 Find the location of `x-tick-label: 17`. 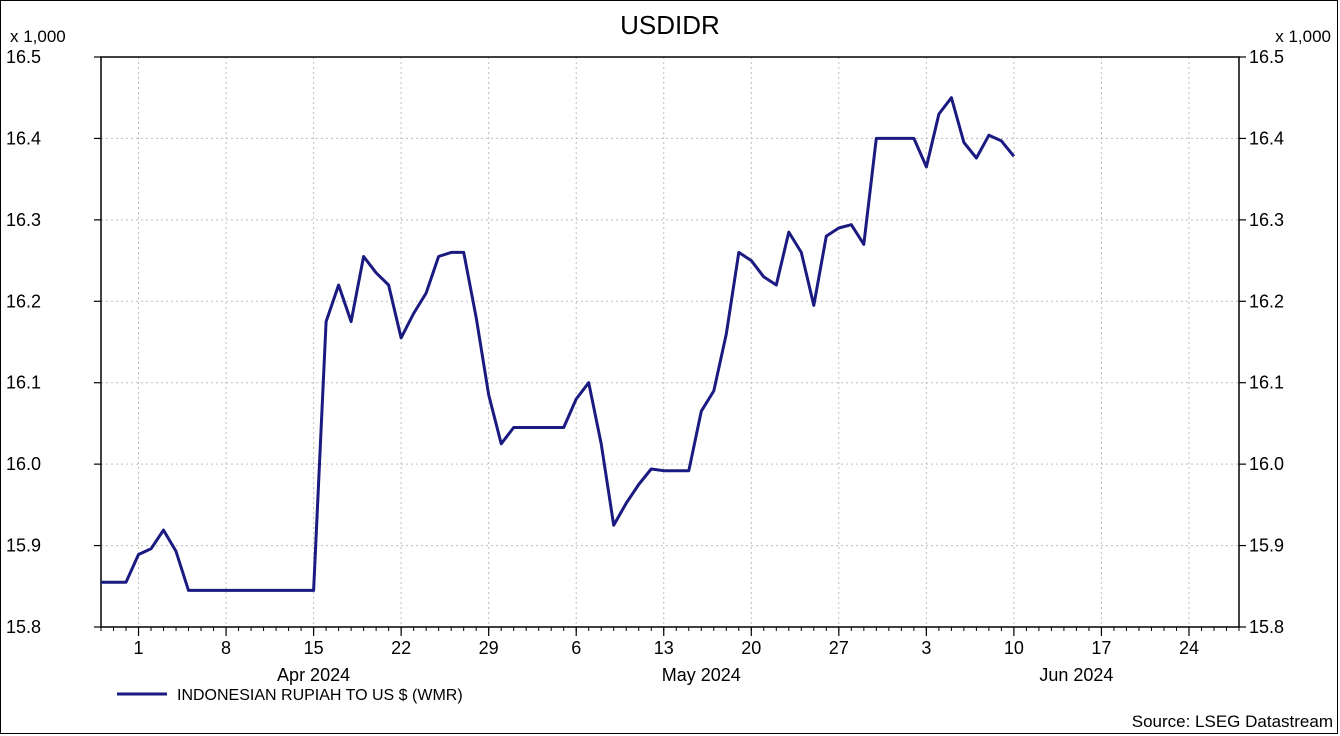

x-tick-label: 17 is located at coordinates (1101, 648).